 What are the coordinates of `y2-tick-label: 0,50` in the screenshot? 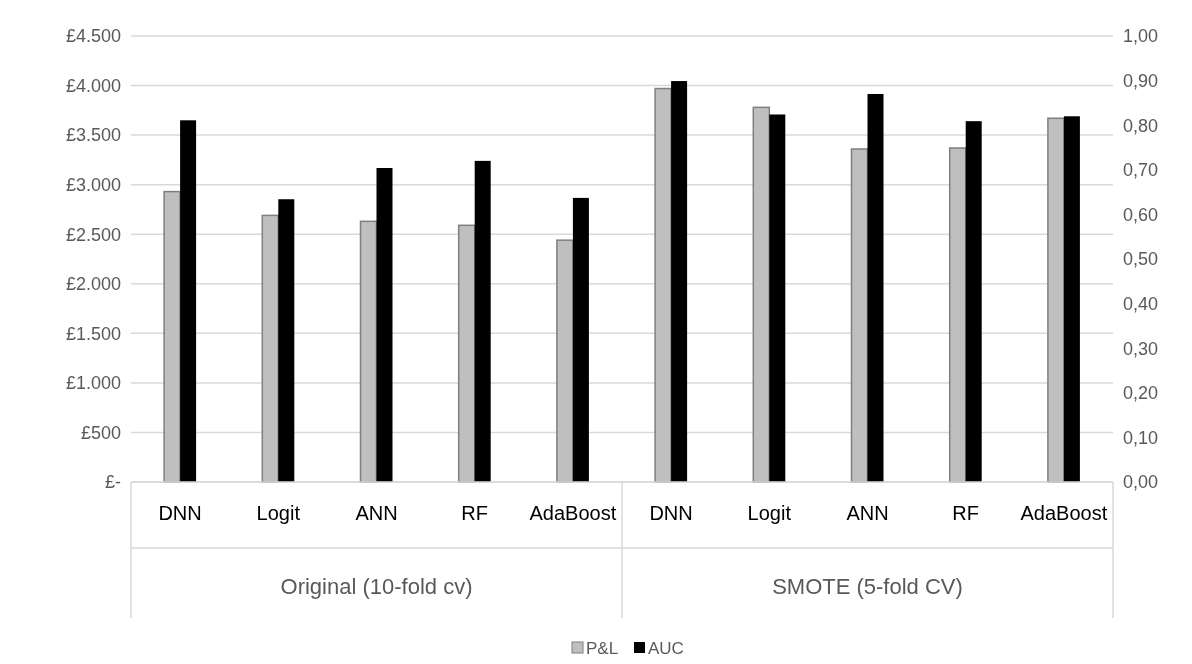 It's located at (1141, 259).